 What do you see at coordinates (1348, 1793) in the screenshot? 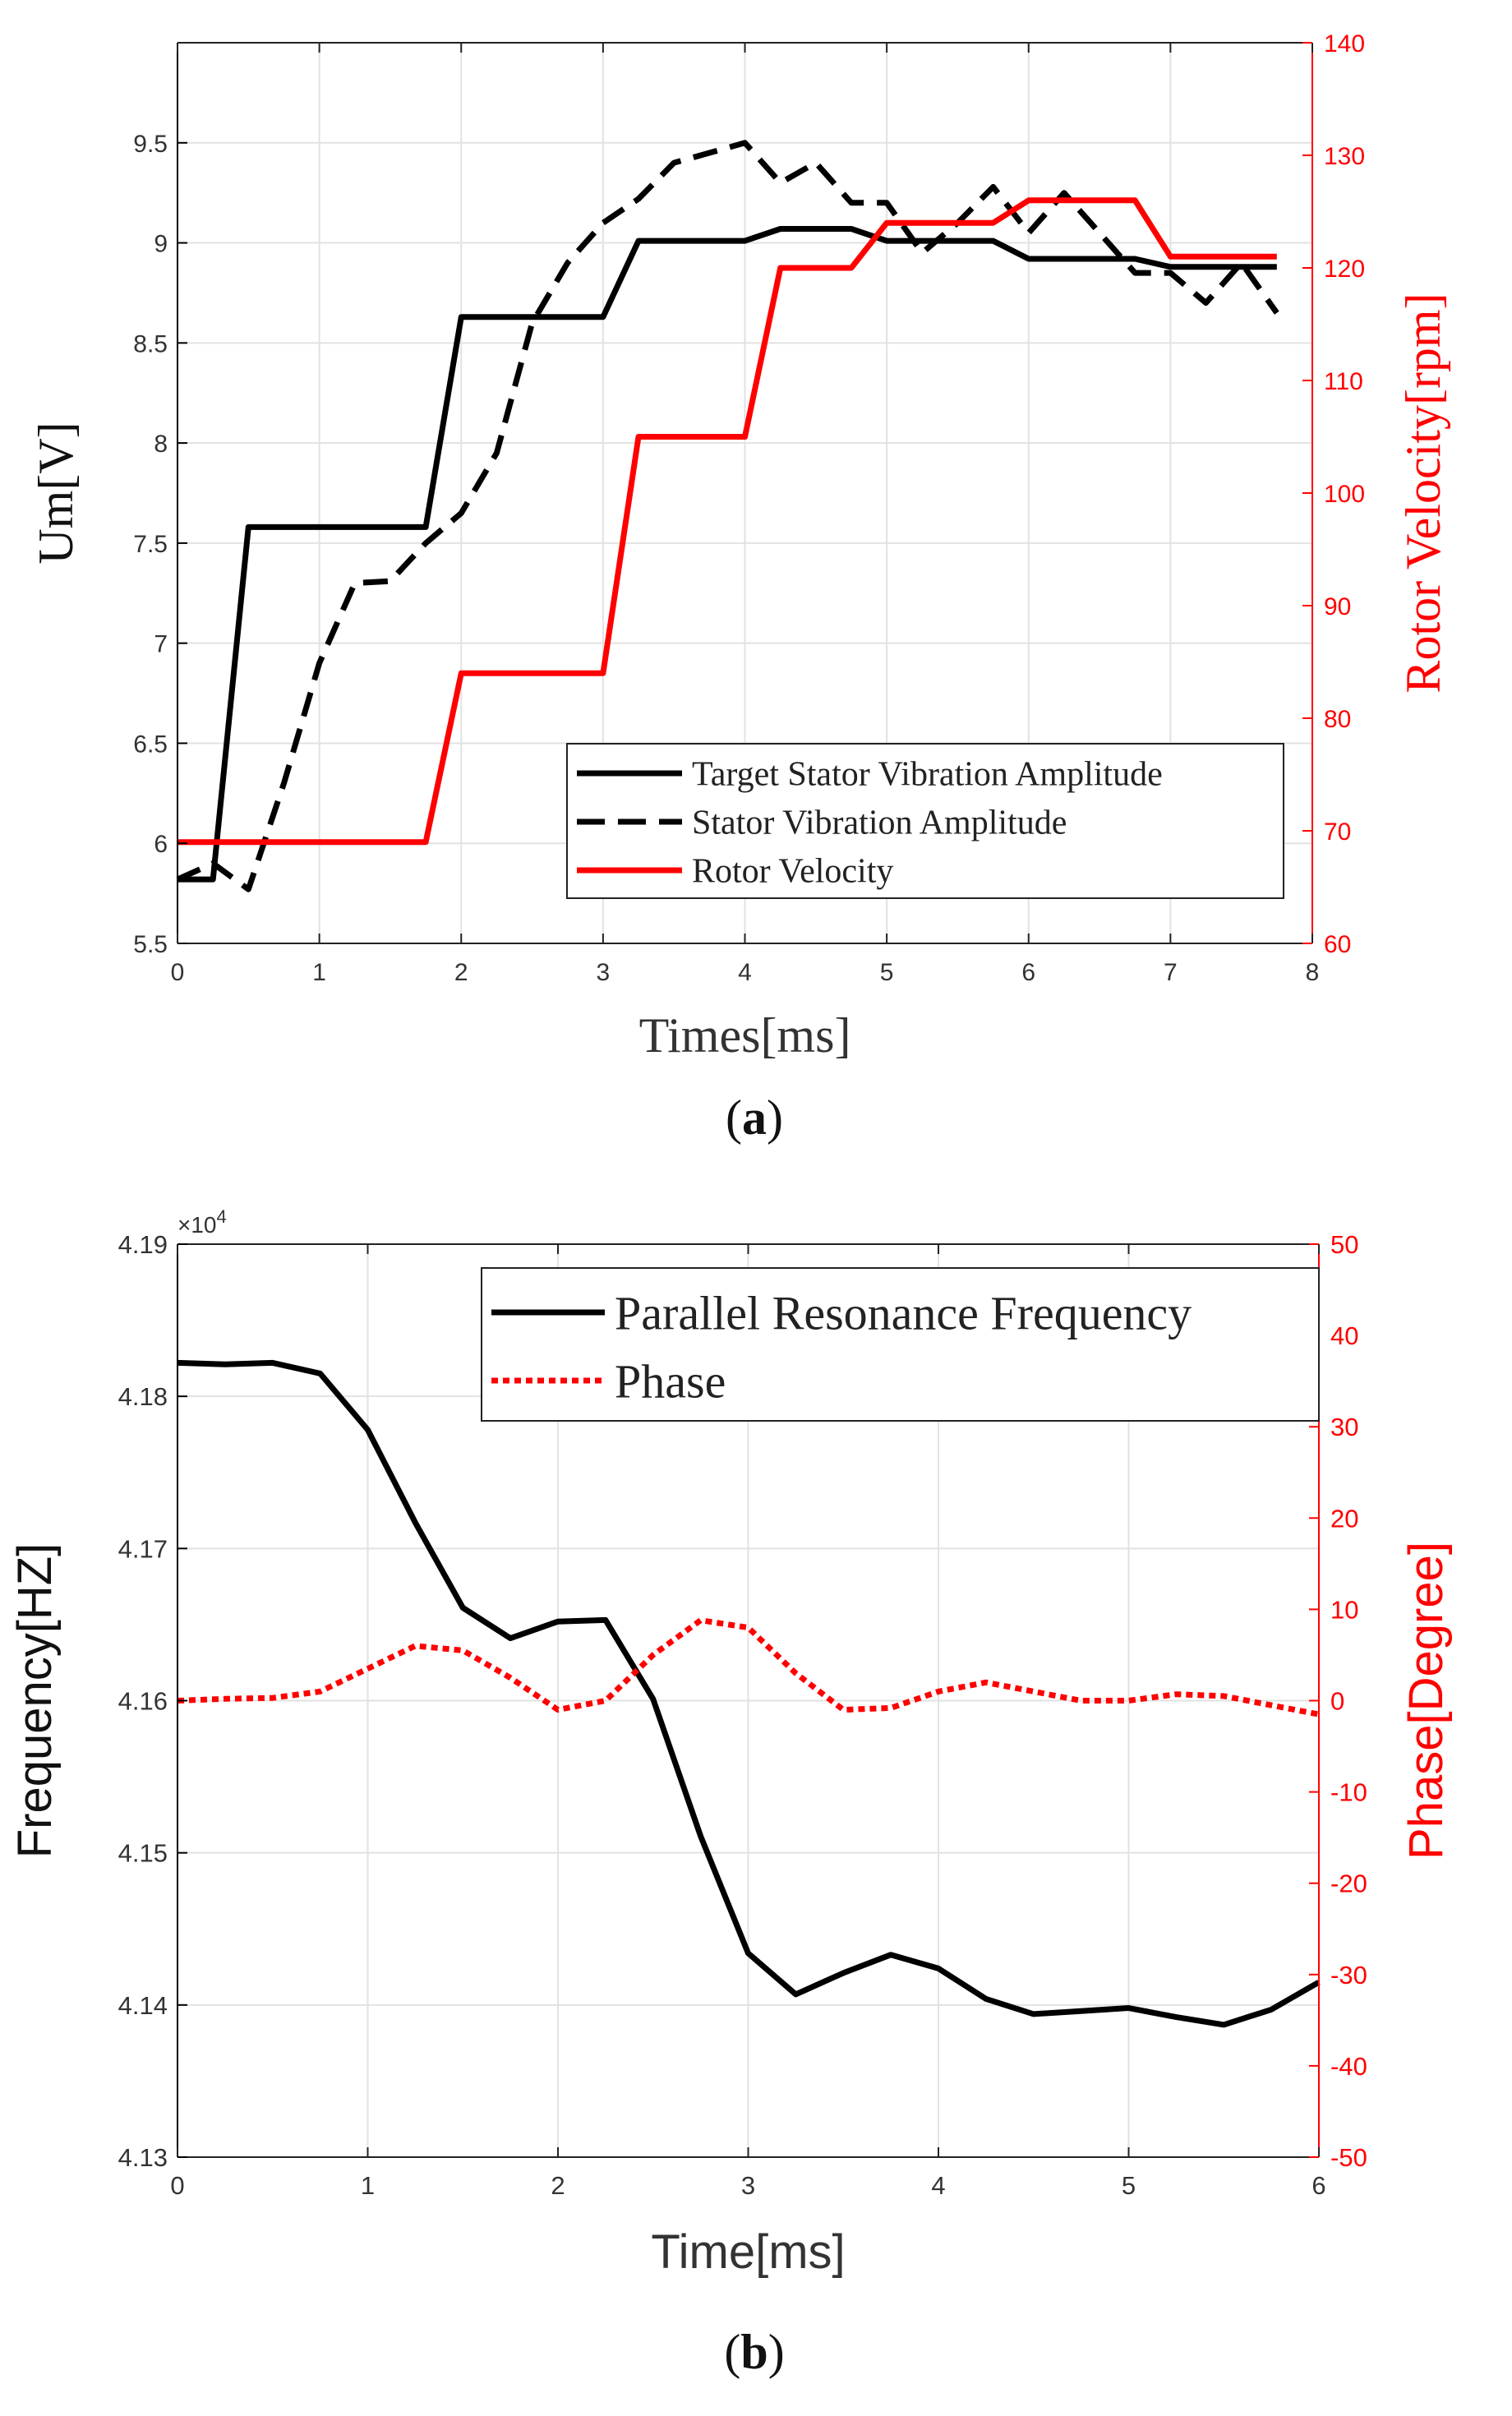
I see `y-right-tick-label: -10` at bounding box center [1348, 1793].